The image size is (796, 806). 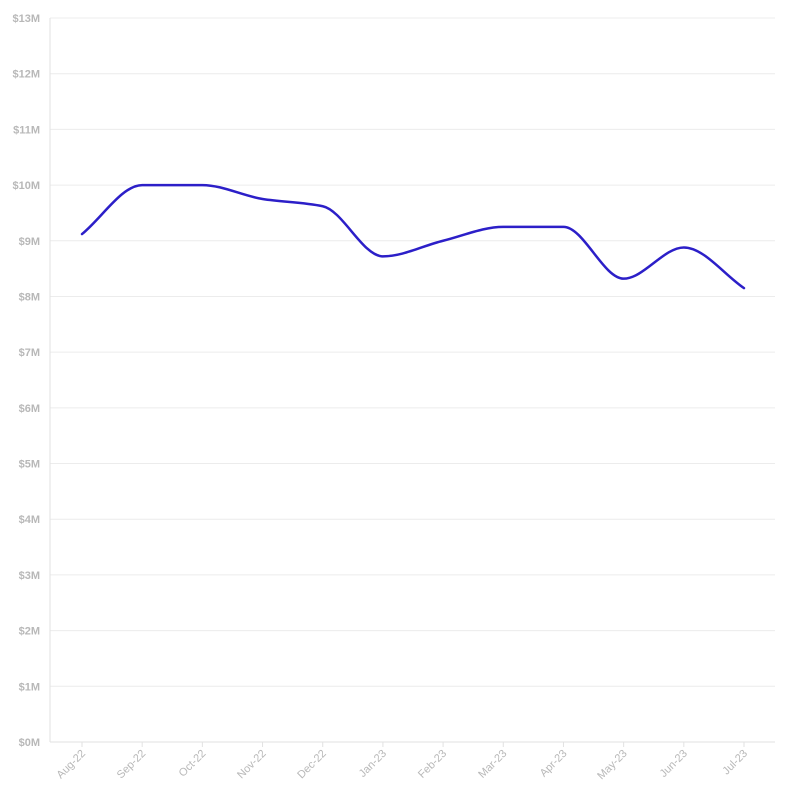 What do you see at coordinates (735, 763) in the screenshot?
I see `x-tick-label: Jul-23` at bounding box center [735, 763].